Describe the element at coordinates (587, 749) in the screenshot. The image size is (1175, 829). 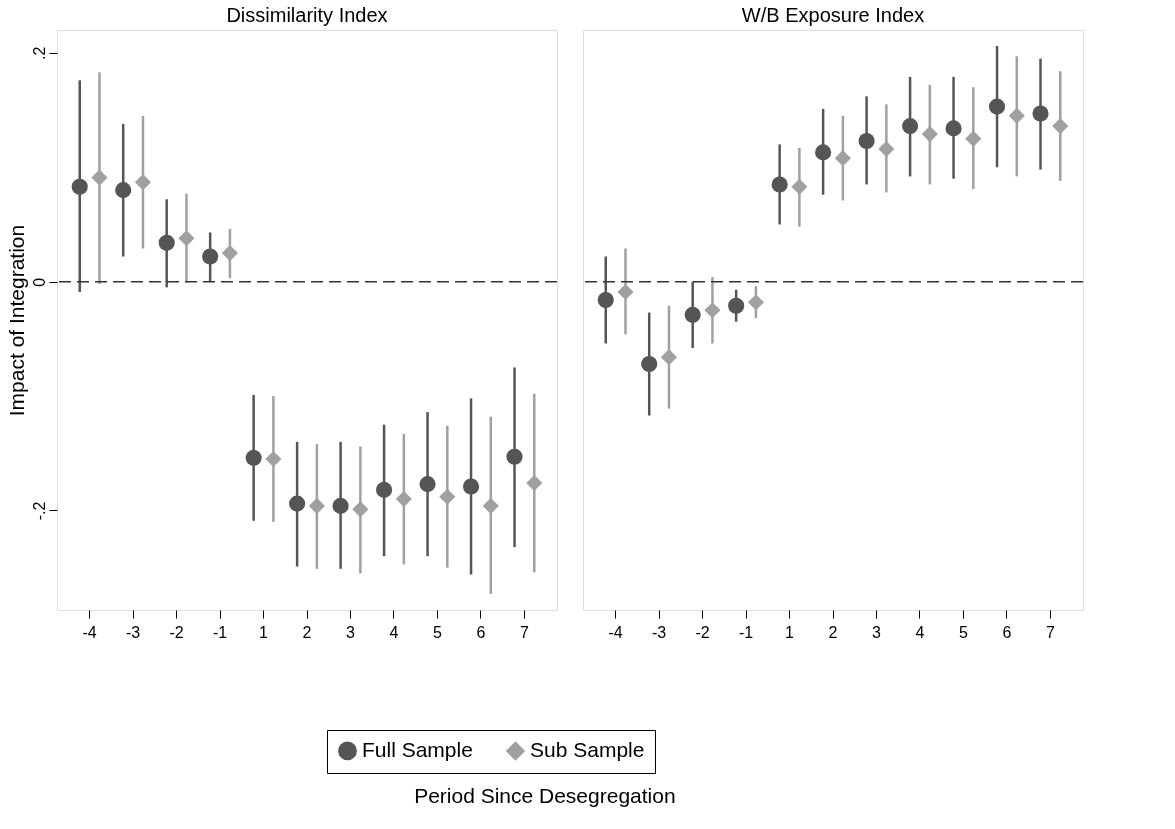
I see `legend-label: Sub Sample` at that location.